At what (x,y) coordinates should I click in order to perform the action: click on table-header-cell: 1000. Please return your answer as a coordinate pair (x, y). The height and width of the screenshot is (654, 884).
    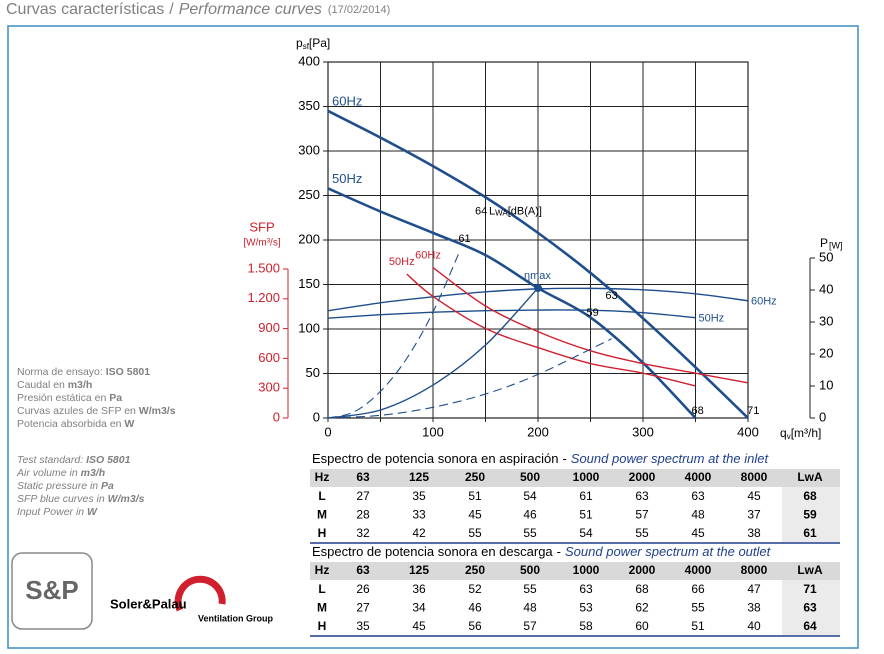
    Looking at the image, I should click on (586, 477).